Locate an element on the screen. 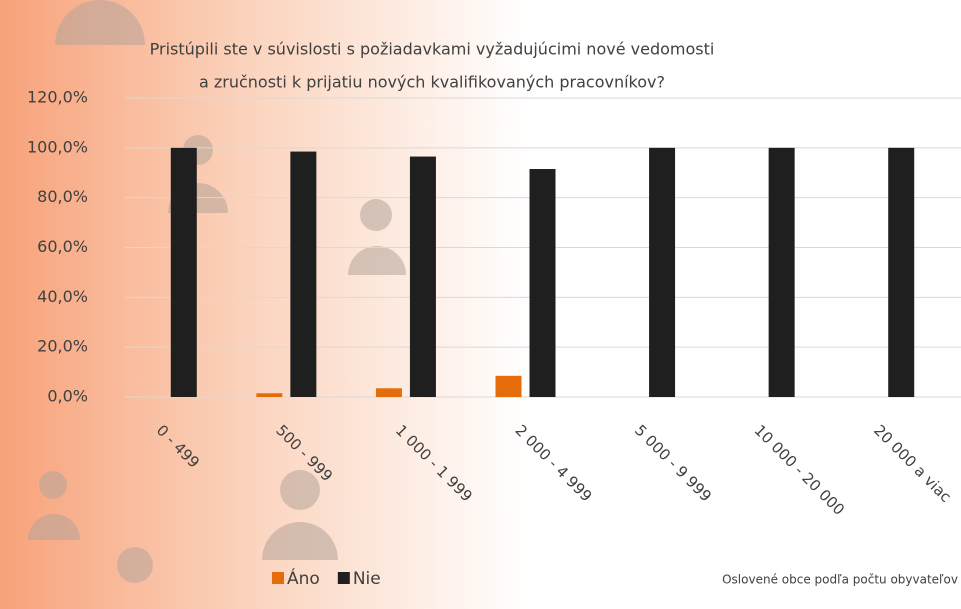 The height and width of the screenshot is (609, 961). y-tick-label: 100,0% is located at coordinates (57, 146).